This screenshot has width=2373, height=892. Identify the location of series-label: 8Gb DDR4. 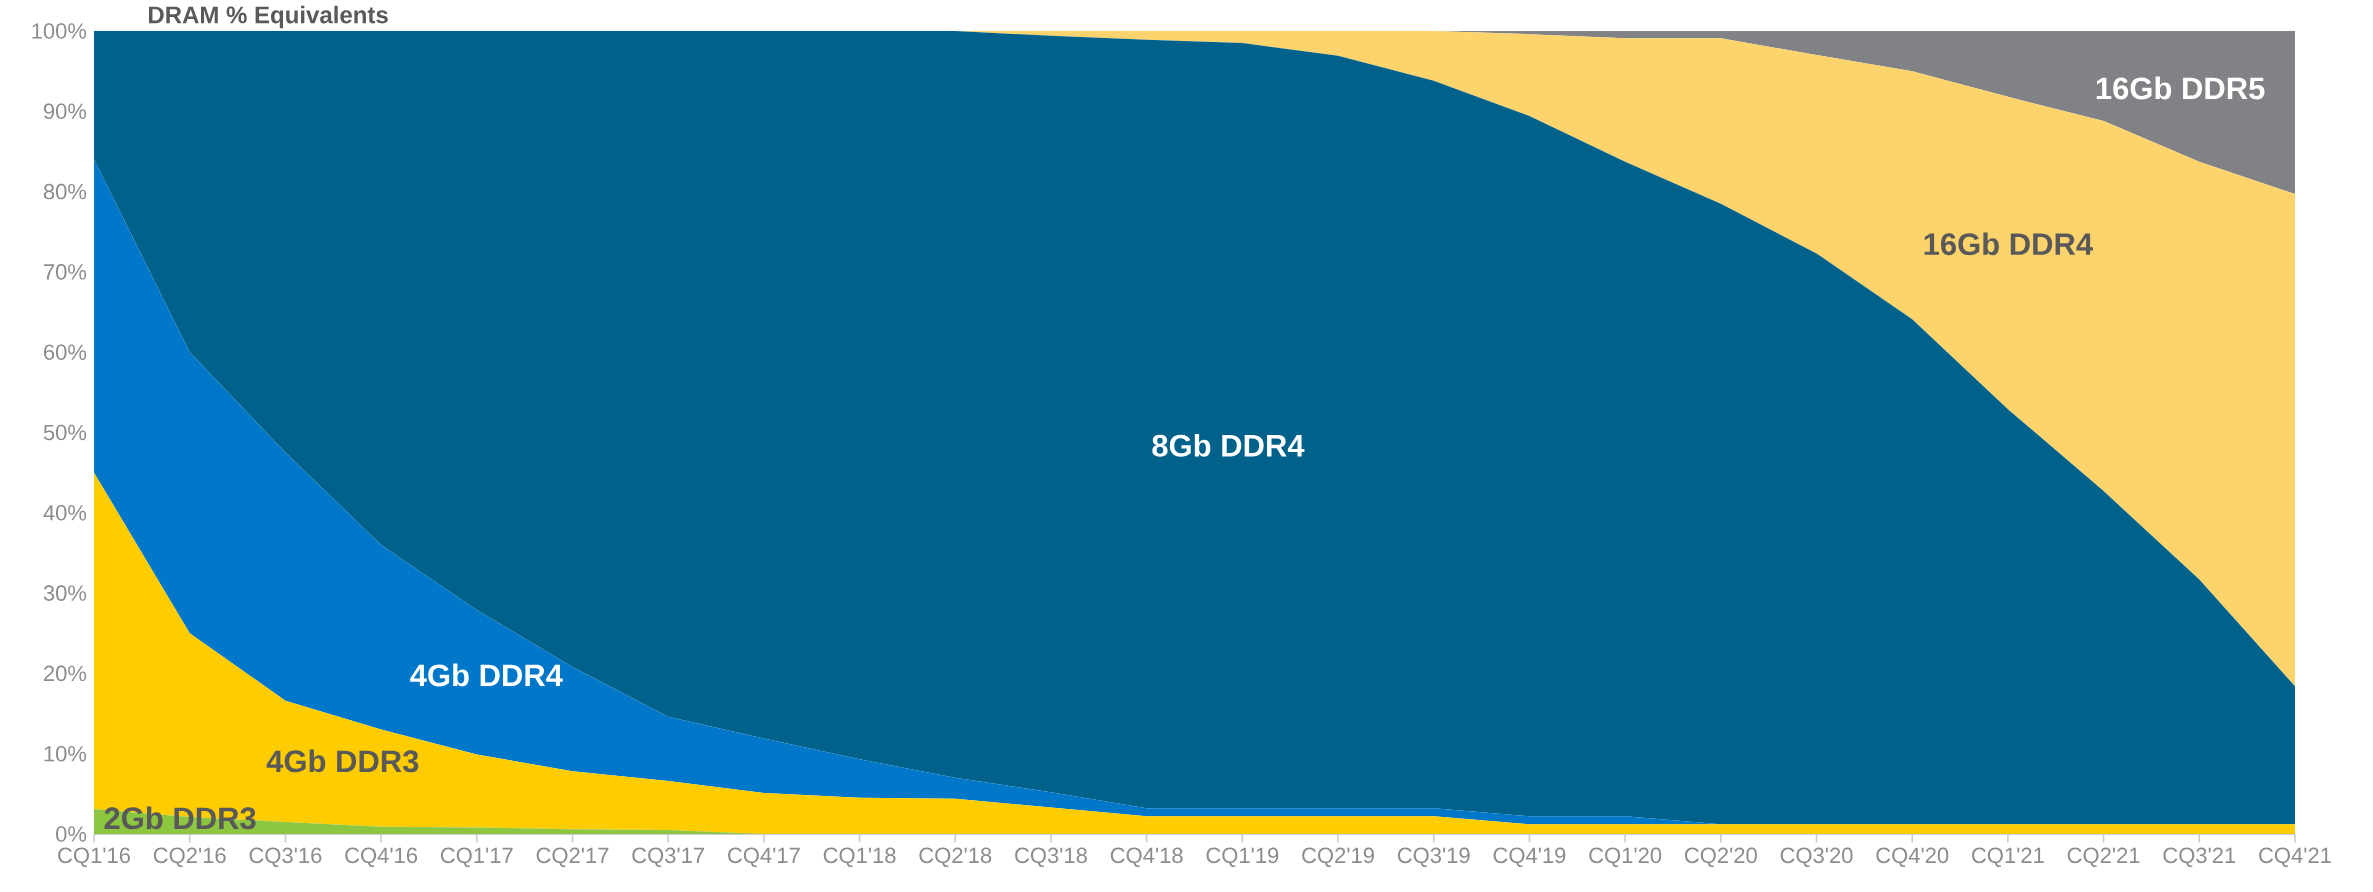
(1228, 445).